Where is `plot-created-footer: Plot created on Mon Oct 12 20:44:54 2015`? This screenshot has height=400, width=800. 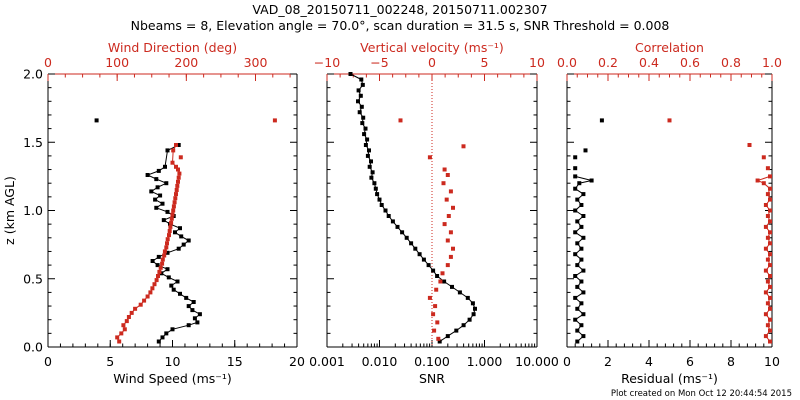
plot-created-footer: Plot created on Mon Oct 12 20:44:54 2015 is located at coordinates (701, 394).